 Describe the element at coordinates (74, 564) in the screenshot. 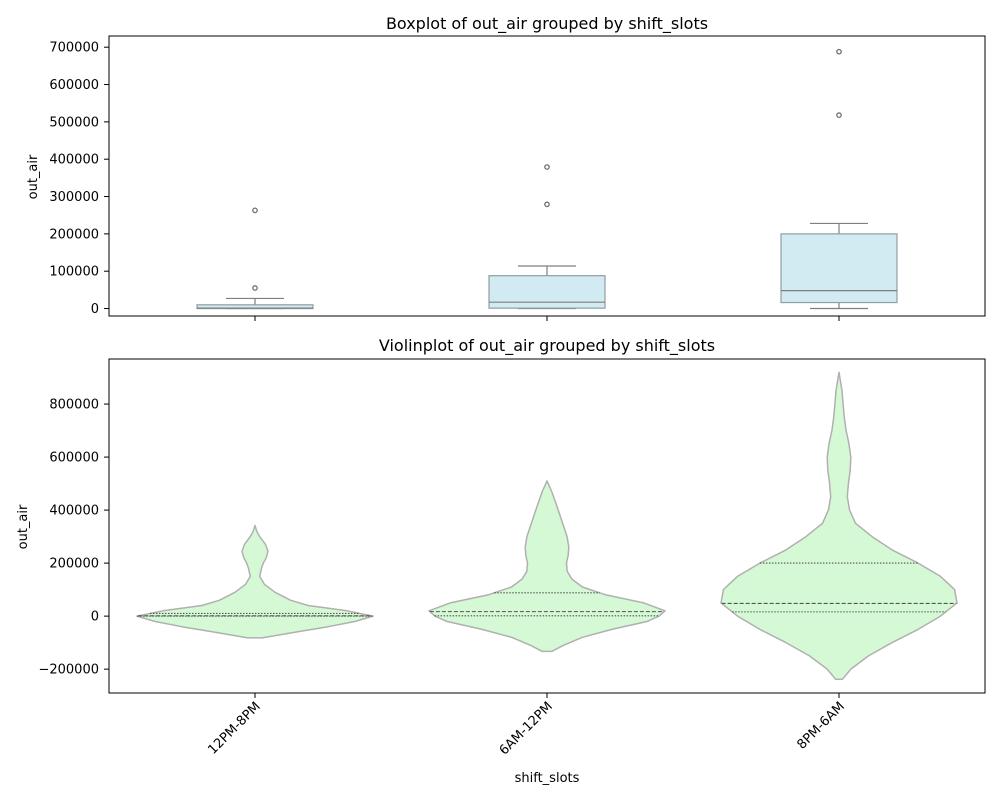

I see `violinplot-y-tick-label: 200000` at that location.